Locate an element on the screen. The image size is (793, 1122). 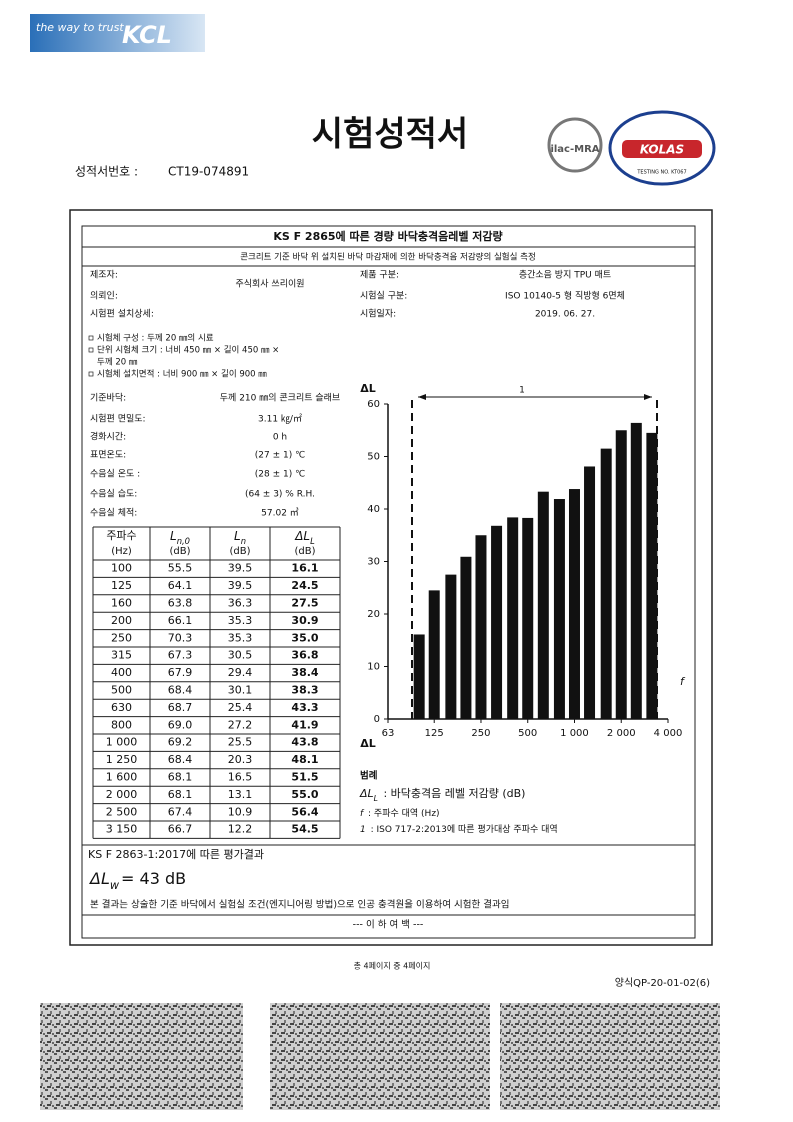
table-cell: 10.9 is located at coordinates (240, 811).